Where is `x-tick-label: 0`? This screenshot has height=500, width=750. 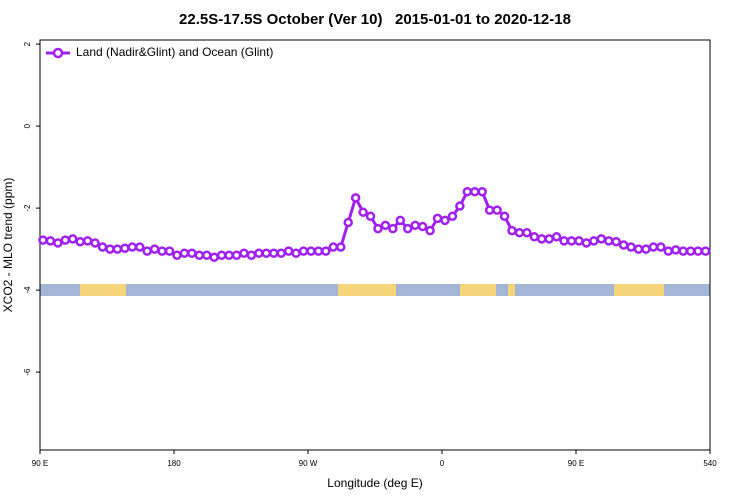
x-tick-label: 0 is located at coordinates (442, 463).